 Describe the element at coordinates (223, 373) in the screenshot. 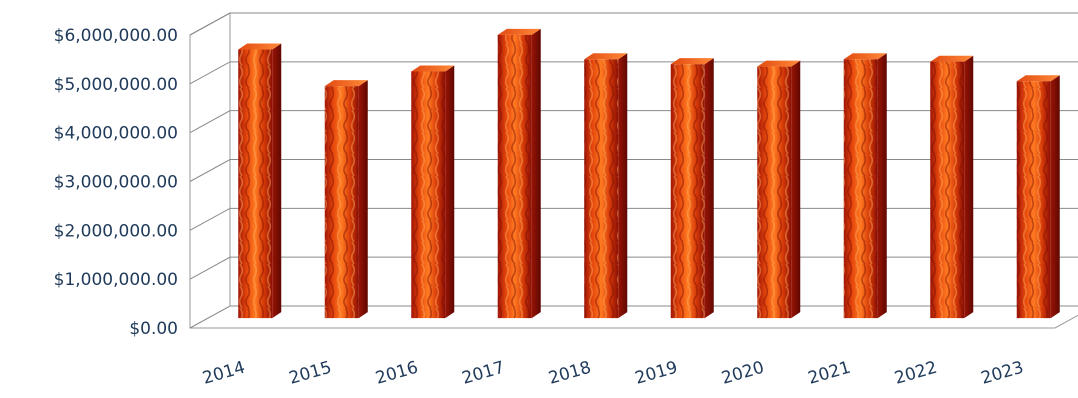

I see `x-tick-label: 2014` at that location.